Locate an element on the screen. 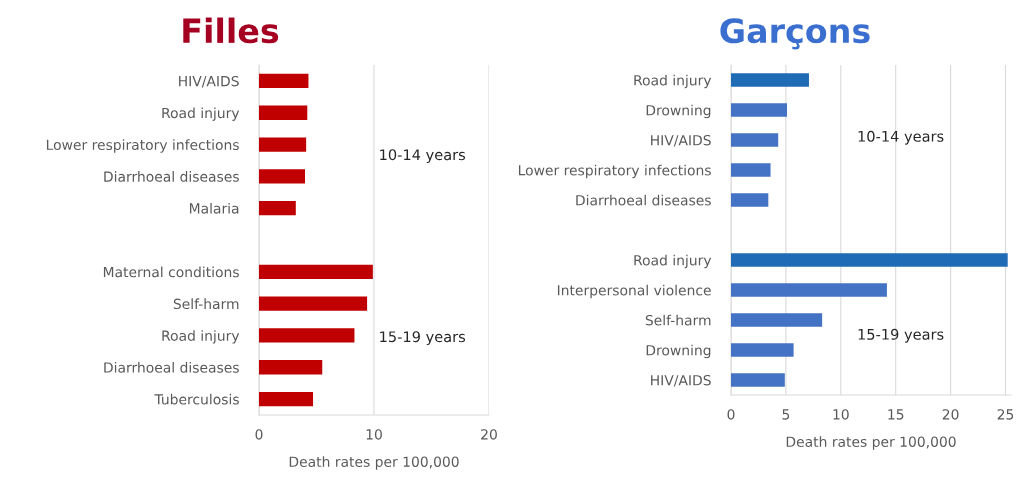  x-tick-label: 15 is located at coordinates (896, 414).